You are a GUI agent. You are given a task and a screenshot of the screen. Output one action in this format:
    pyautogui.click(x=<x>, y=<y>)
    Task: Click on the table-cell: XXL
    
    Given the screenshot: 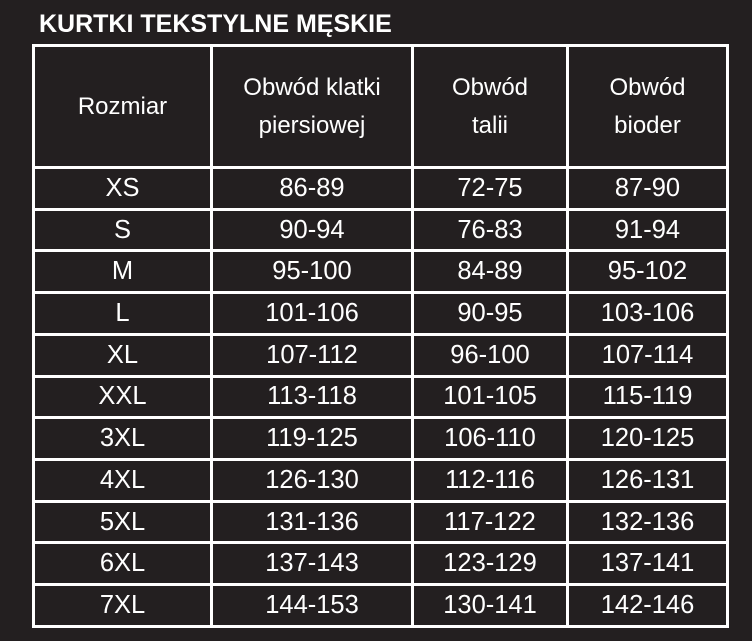 What is the action you would take?
    pyautogui.click(x=122, y=397)
    